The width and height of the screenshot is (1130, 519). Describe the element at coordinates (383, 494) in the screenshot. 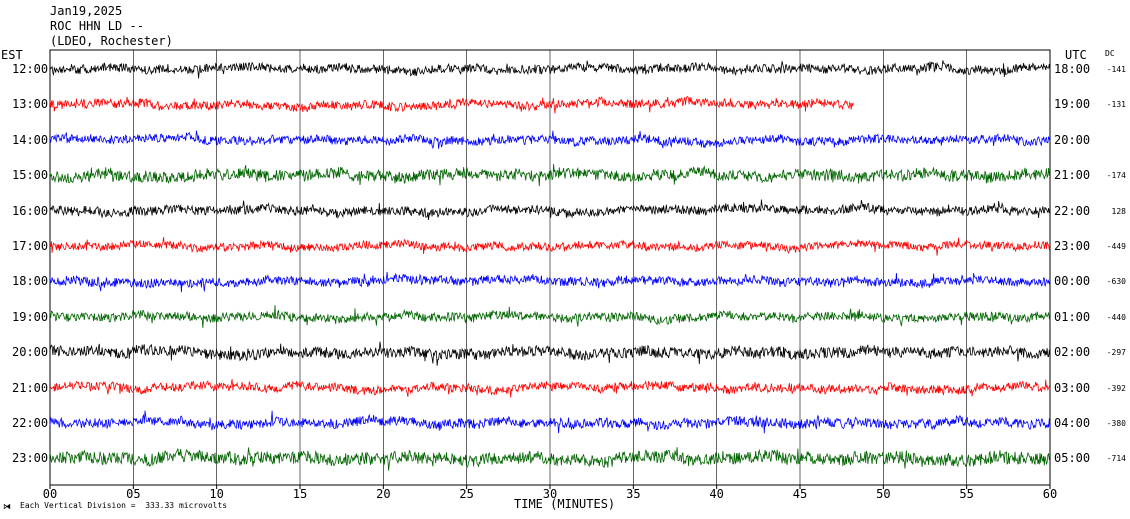

I see `x-tick-label-20: 20` at that location.